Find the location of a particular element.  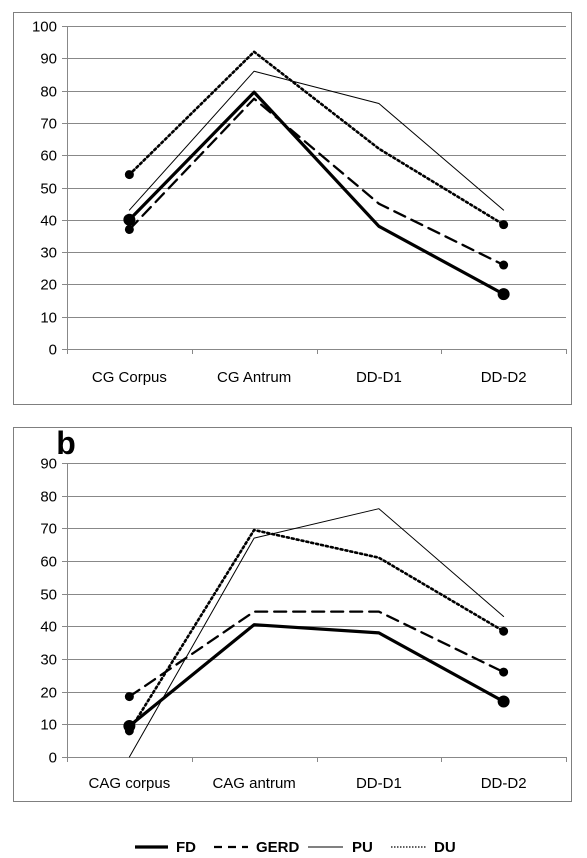

x-tick-label: CG Corpus is located at coordinates (129, 377).